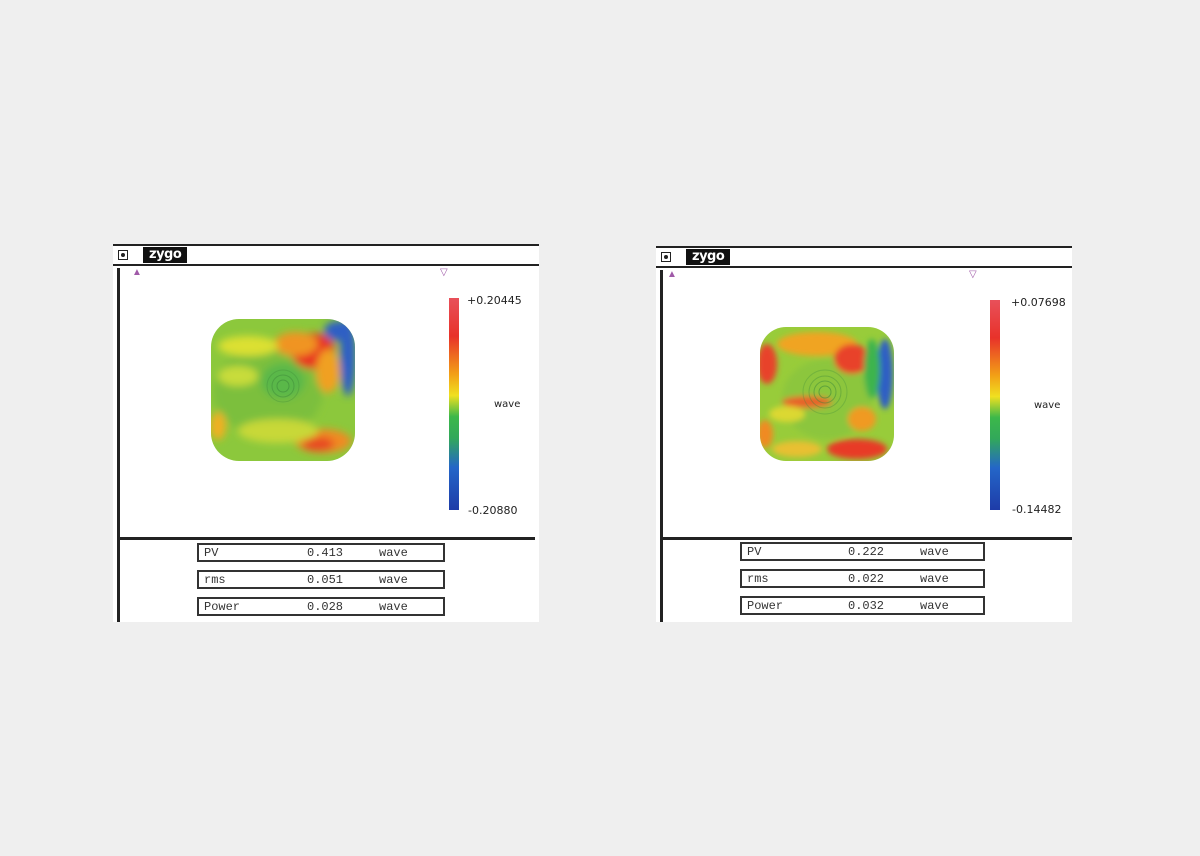  Describe the element at coordinates (325, 607) in the screenshot. I see `stat-value: 0.028` at that location.